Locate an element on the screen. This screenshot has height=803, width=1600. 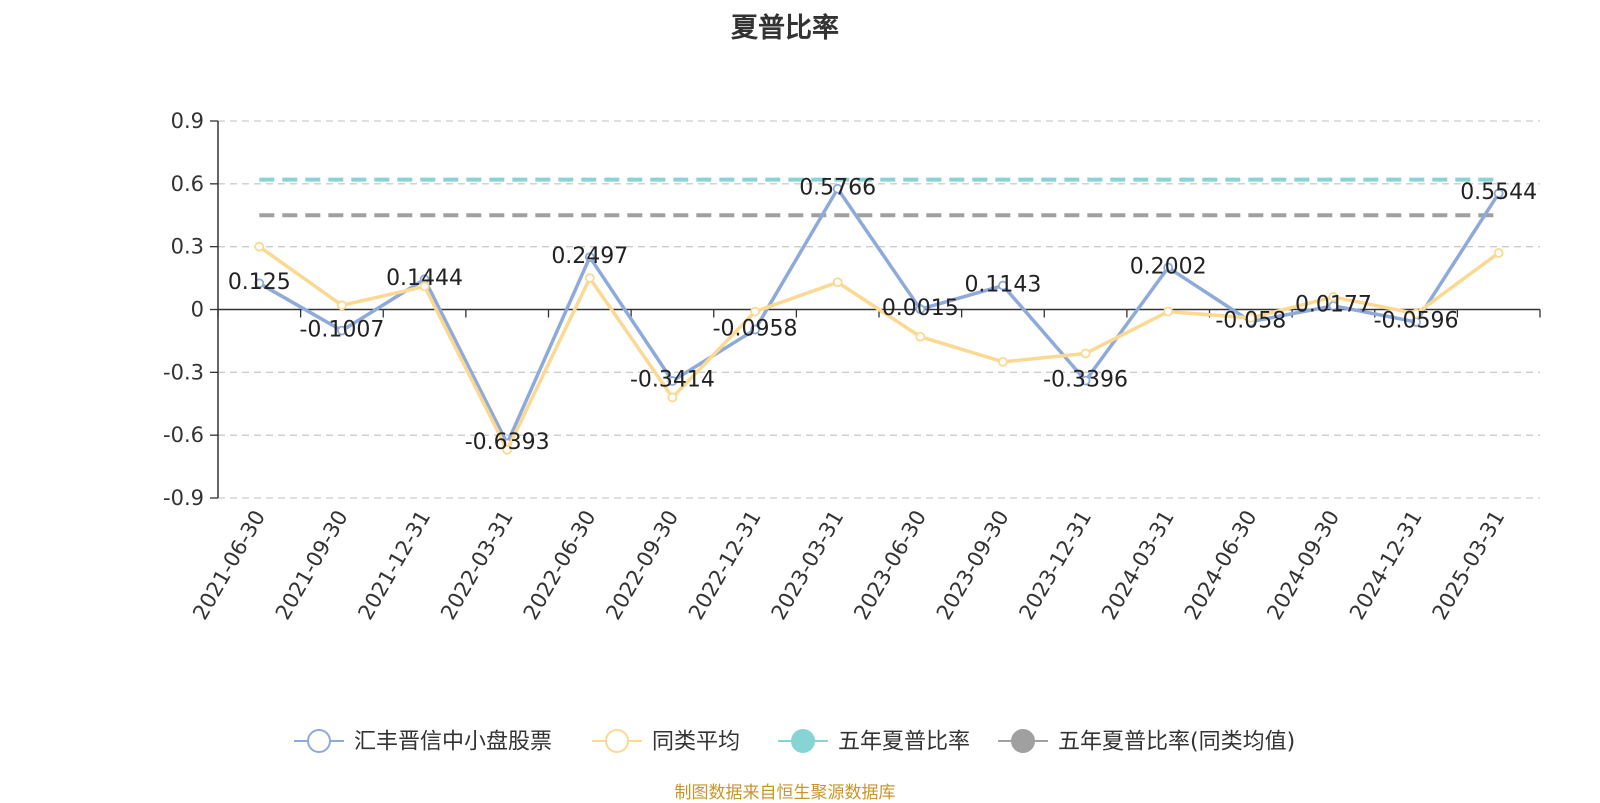
y-tick-label: -0.3 is located at coordinates (183, 372).